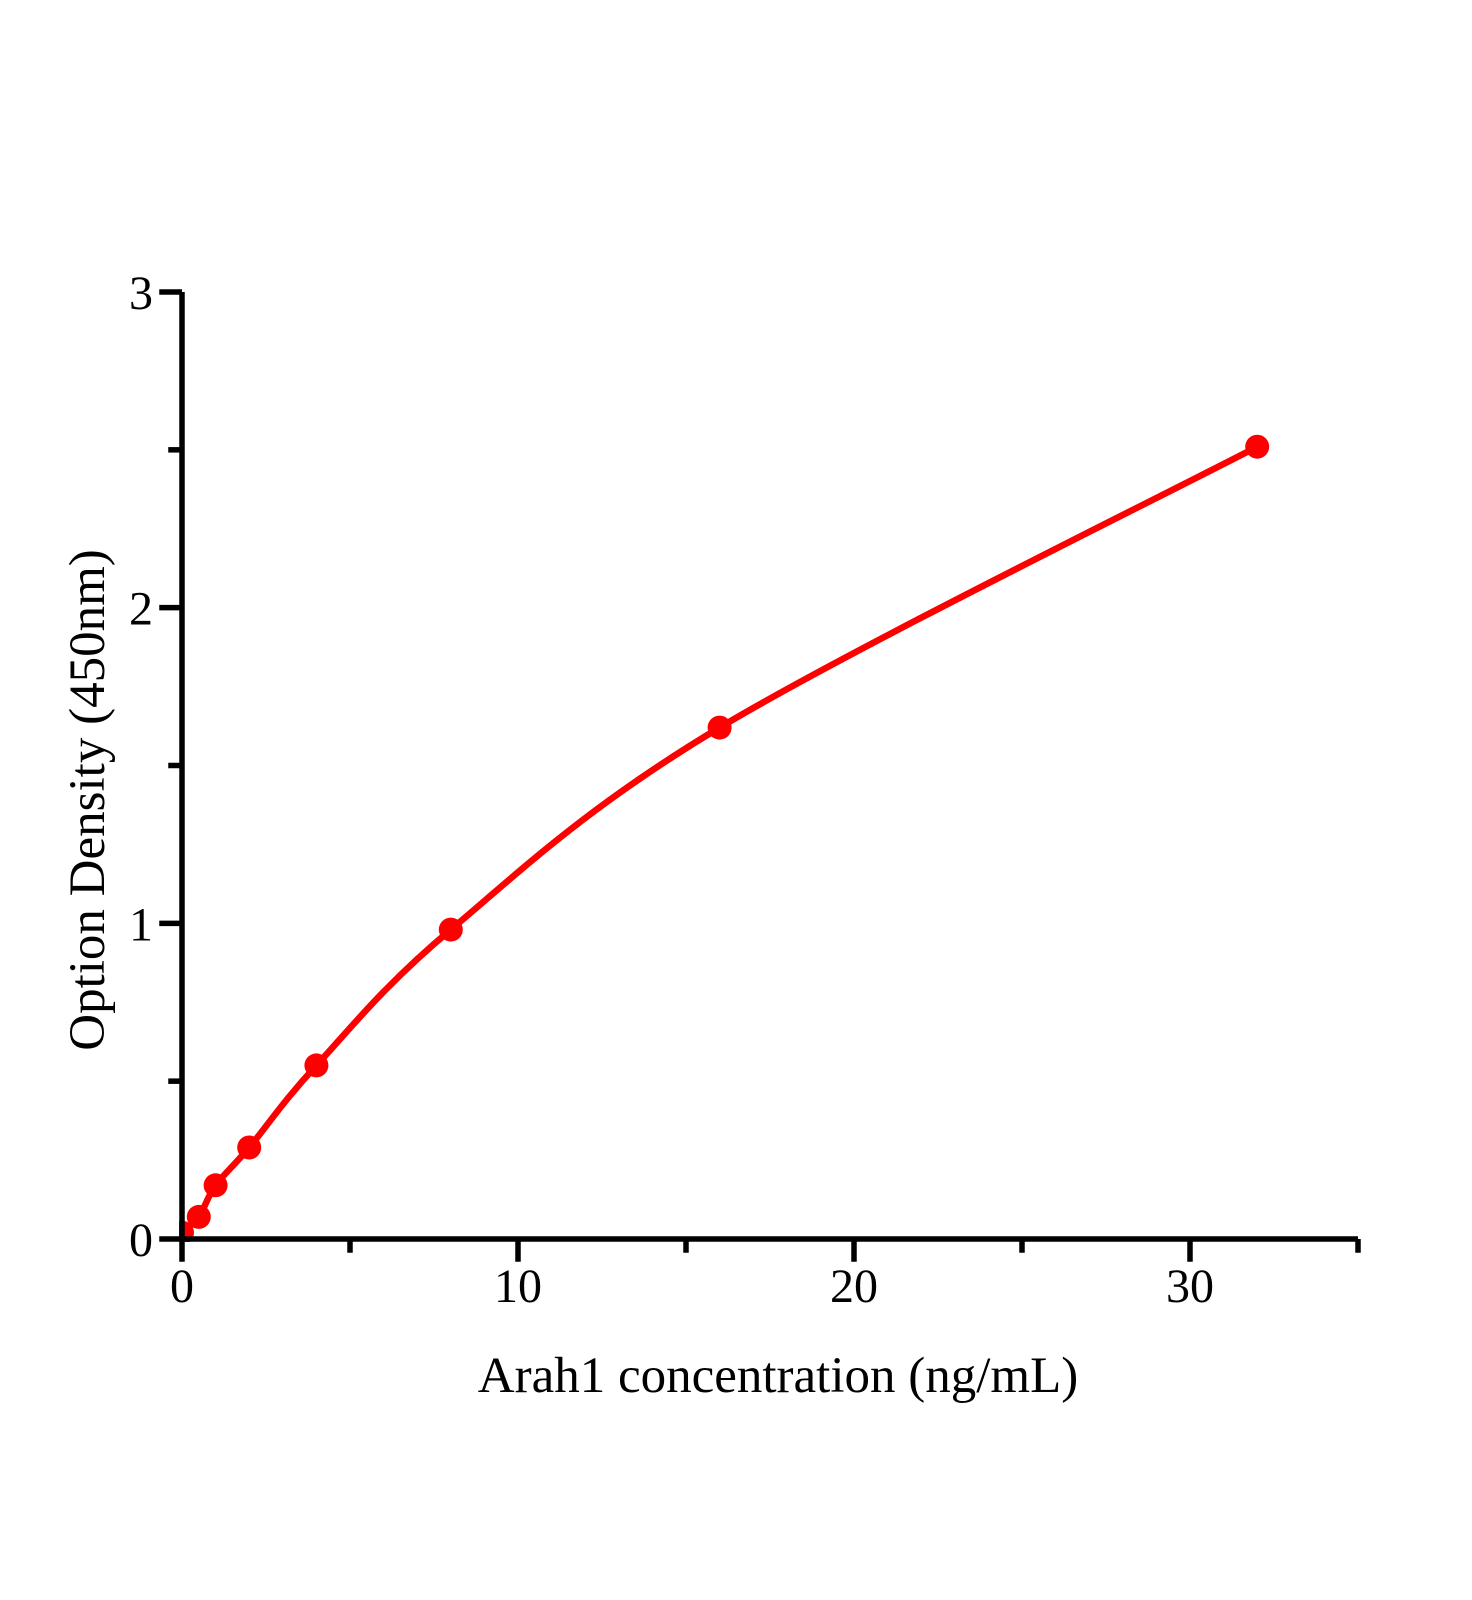  I want to click on x-axis-title: Arah1 concentration (ng/mL), so click(778, 1376).